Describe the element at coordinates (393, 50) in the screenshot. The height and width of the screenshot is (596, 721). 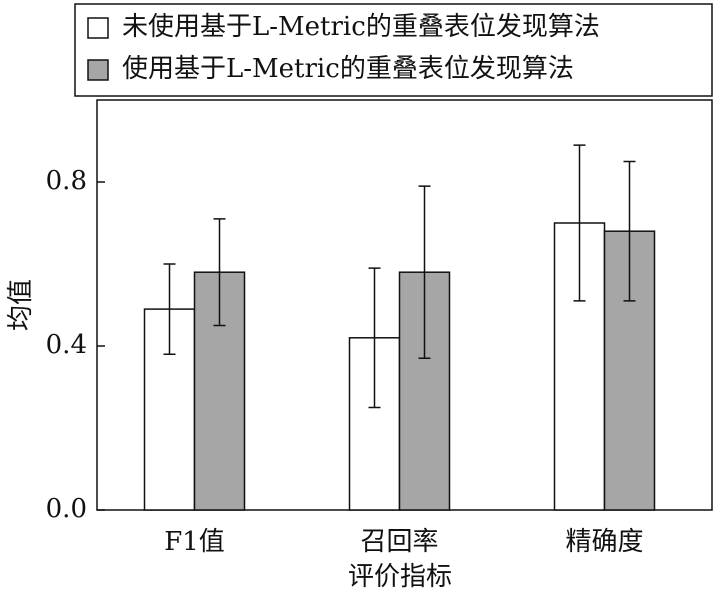
I see `legend-box` at that location.